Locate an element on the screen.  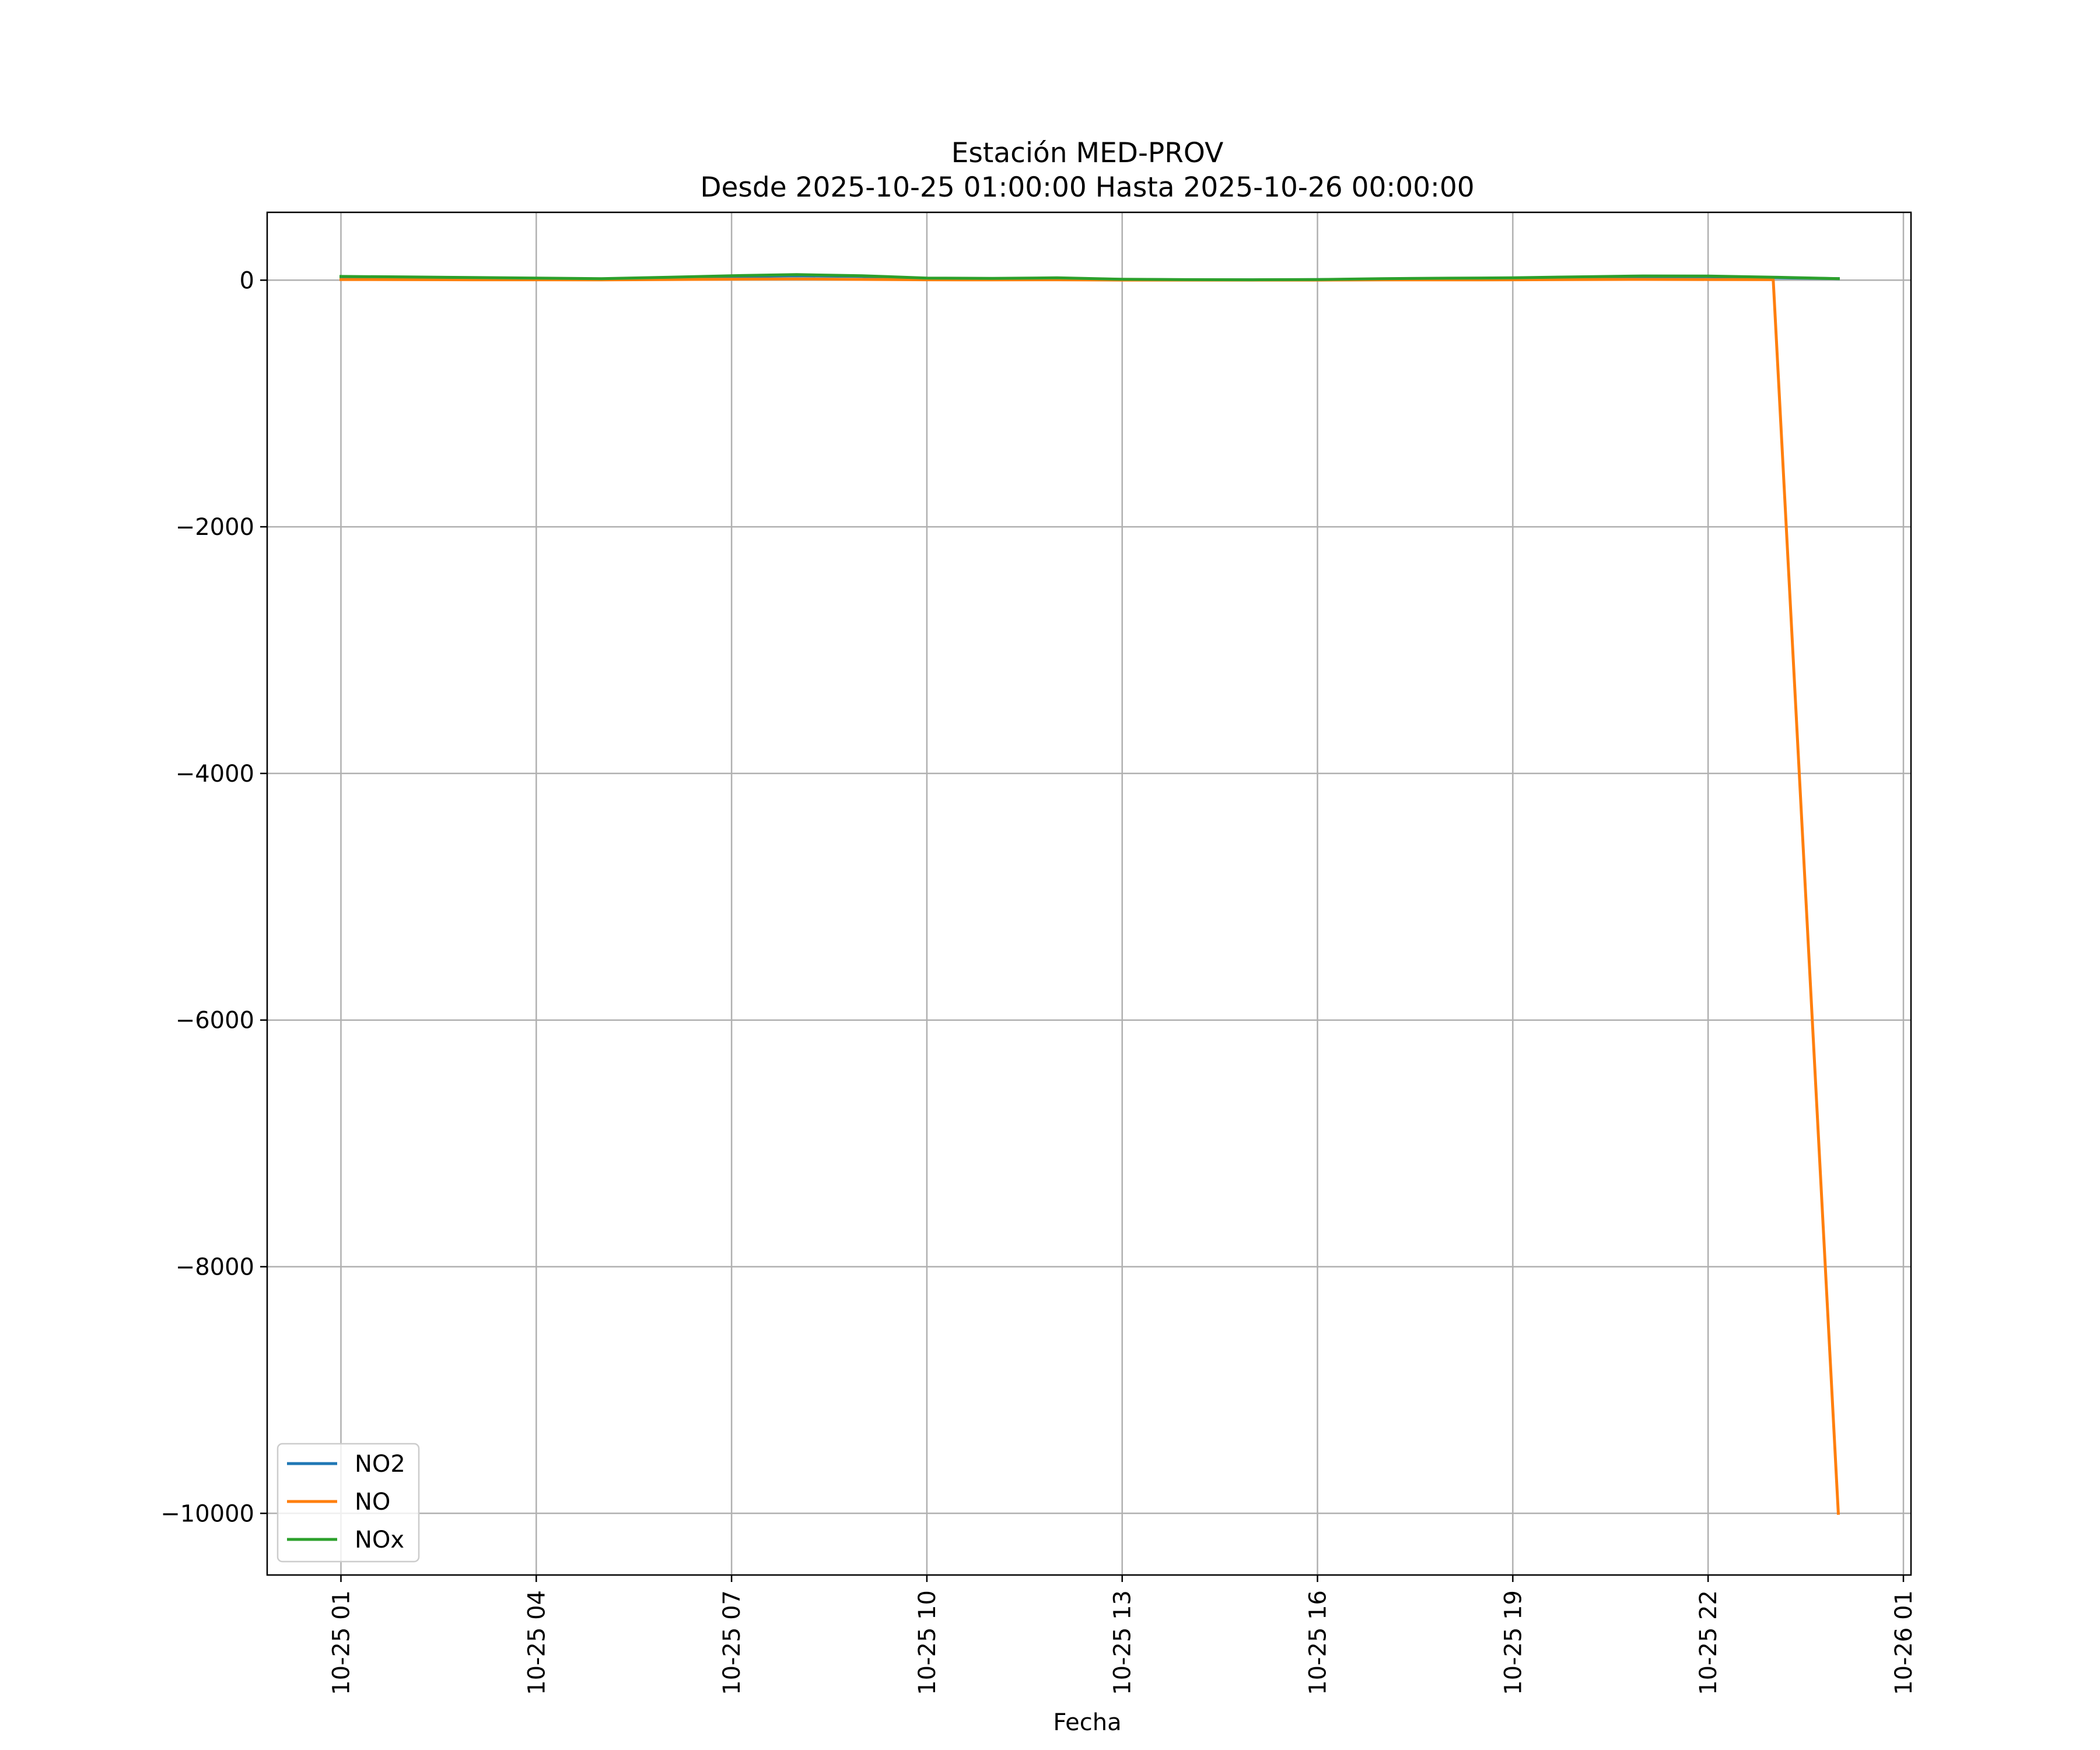
y-tick-label: −6000 is located at coordinates (215, 1020).